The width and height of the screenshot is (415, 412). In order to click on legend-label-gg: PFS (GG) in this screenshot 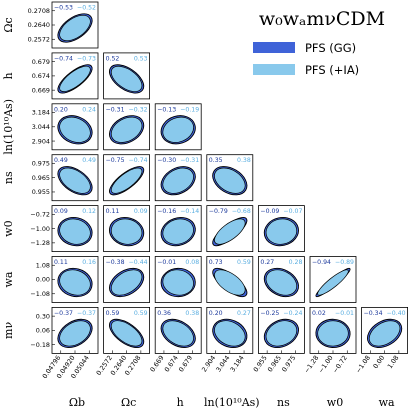, I will do `click(330, 48)`.